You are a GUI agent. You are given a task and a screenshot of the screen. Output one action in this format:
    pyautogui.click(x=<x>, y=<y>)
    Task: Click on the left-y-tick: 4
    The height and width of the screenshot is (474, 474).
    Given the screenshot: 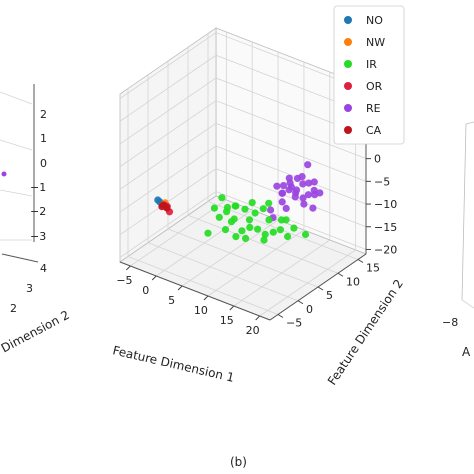 What is the action you would take?
    pyautogui.click(x=43, y=268)
    